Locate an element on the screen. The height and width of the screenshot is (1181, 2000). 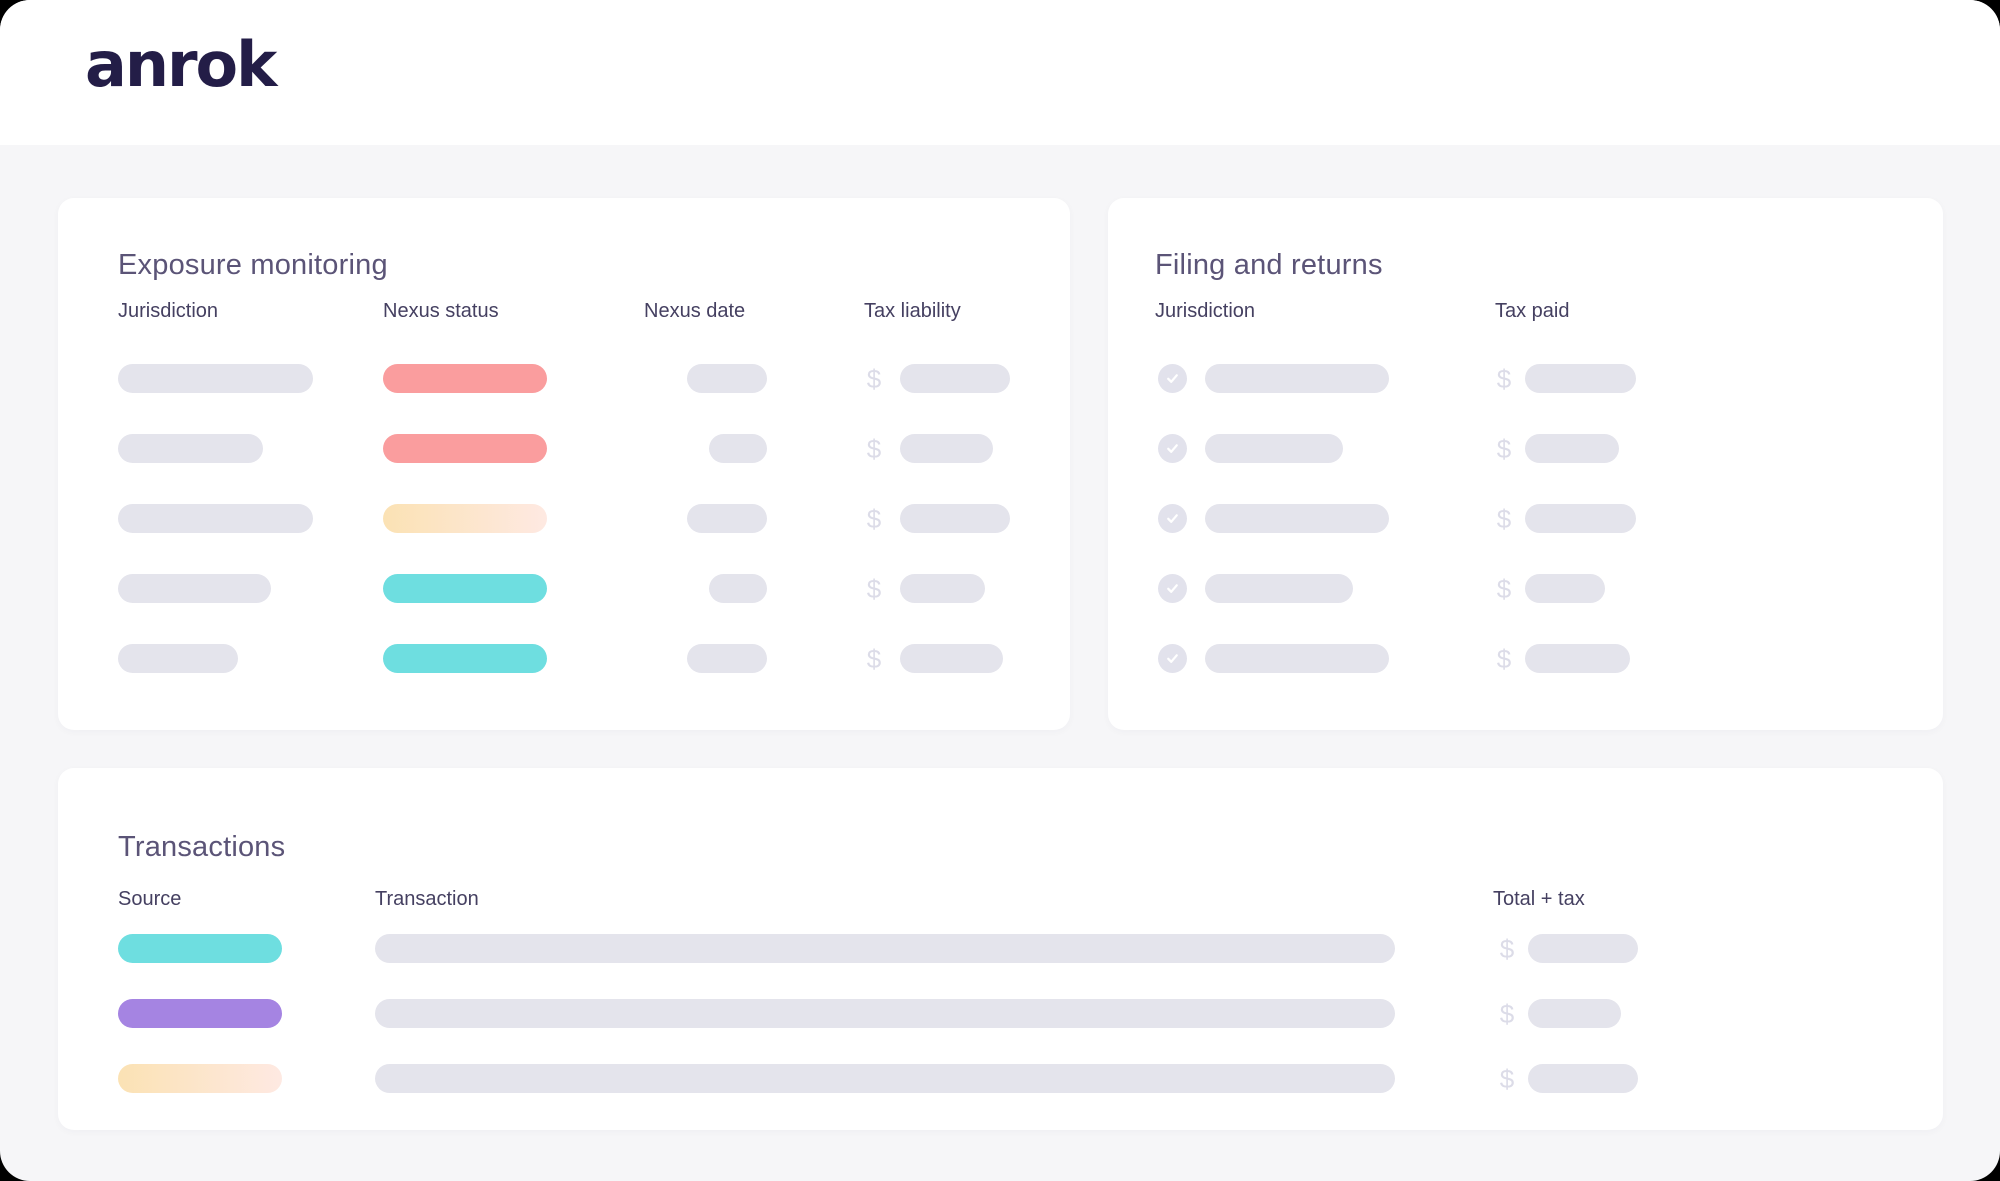
column-header-source: Source is located at coordinates (150, 899).